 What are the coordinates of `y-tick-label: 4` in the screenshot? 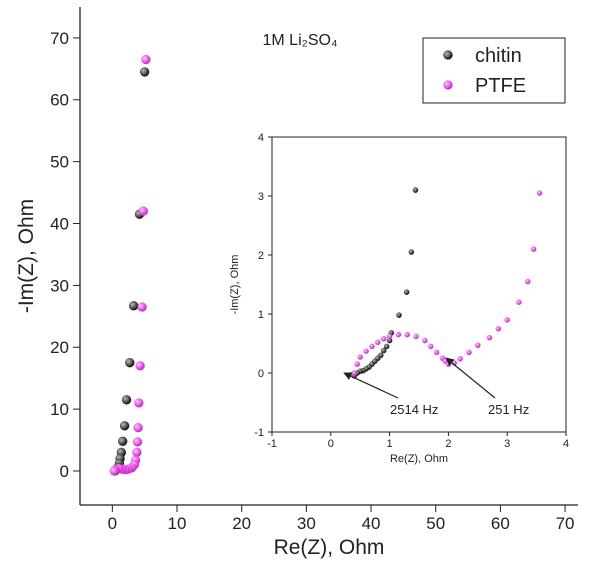 It's located at (261, 138).